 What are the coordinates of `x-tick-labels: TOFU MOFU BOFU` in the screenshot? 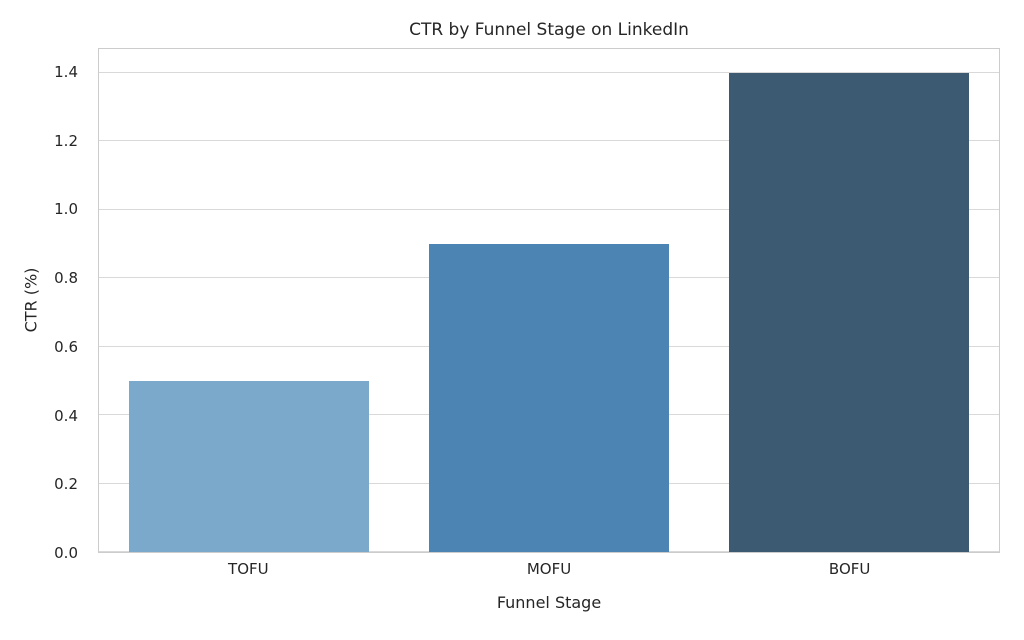 It's located at (549, 571).